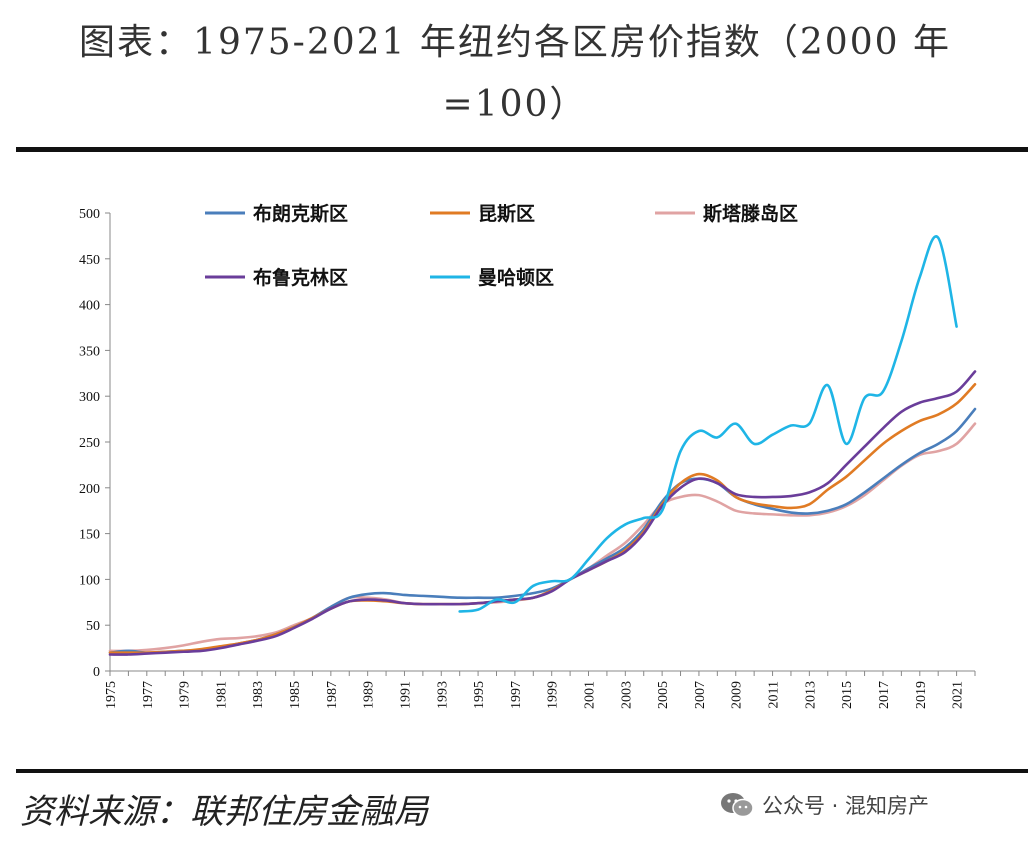 Image resolution: width=1030 pixels, height=844 pixels. What do you see at coordinates (626, 695) in the screenshot?
I see `x-tick-label: 2003` at bounding box center [626, 695].